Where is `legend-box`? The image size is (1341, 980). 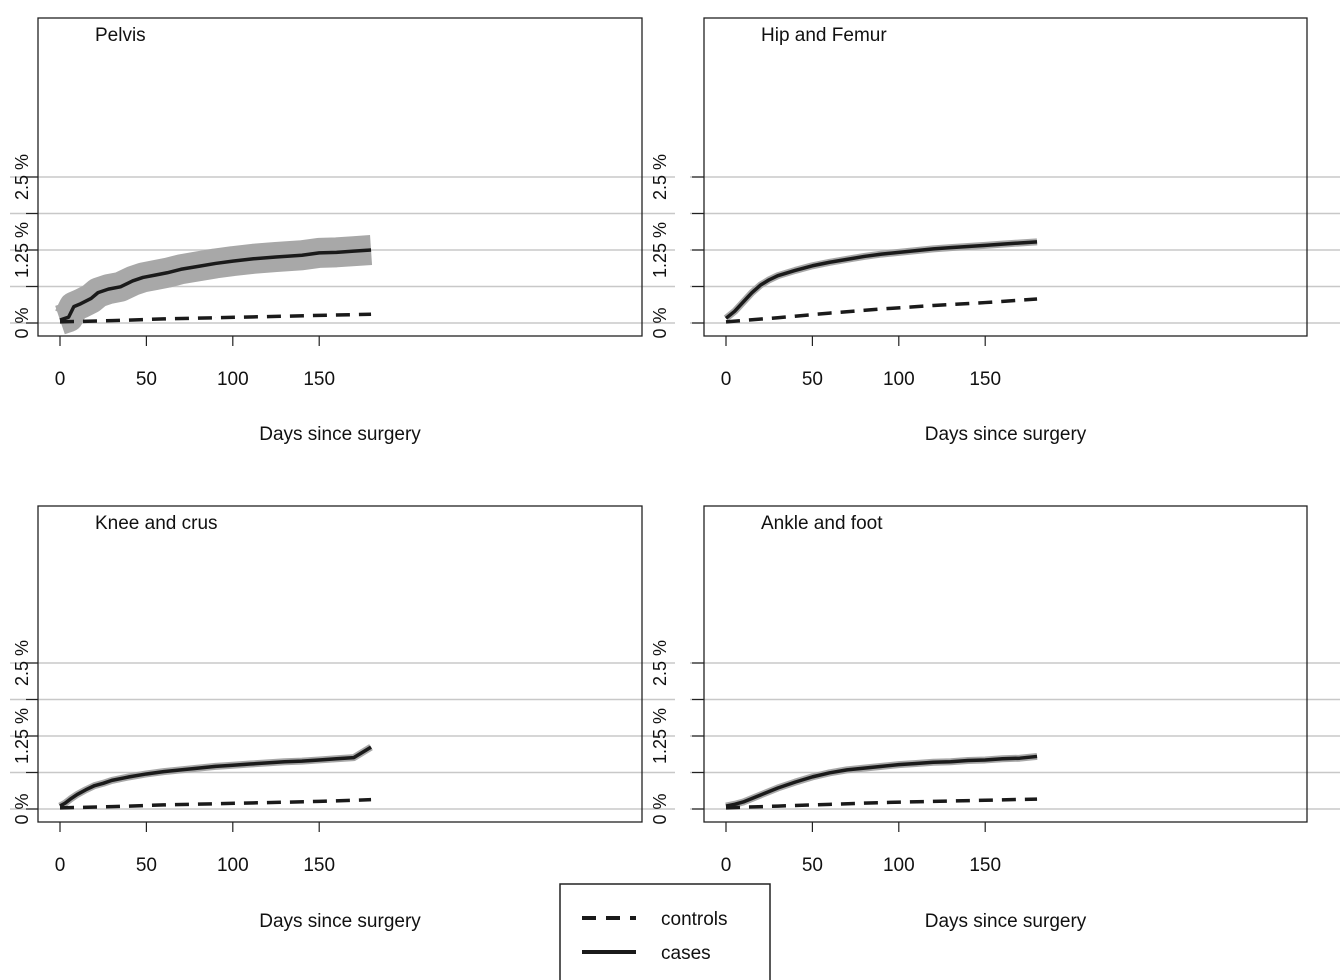 legend-box is located at coordinates (665, 931).